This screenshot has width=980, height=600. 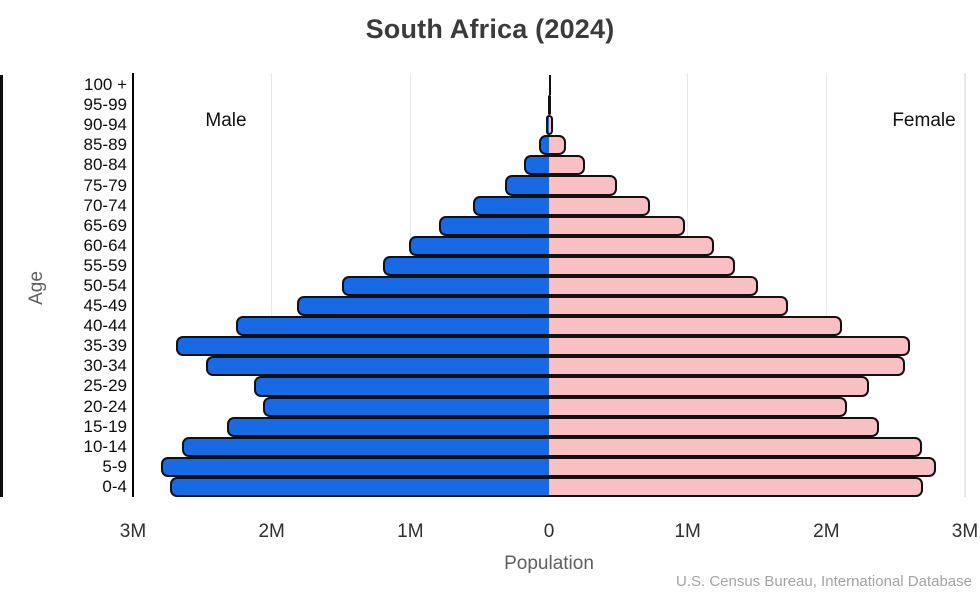 What do you see at coordinates (114, 466) in the screenshot?
I see `age-tick-label: 5-9` at bounding box center [114, 466].